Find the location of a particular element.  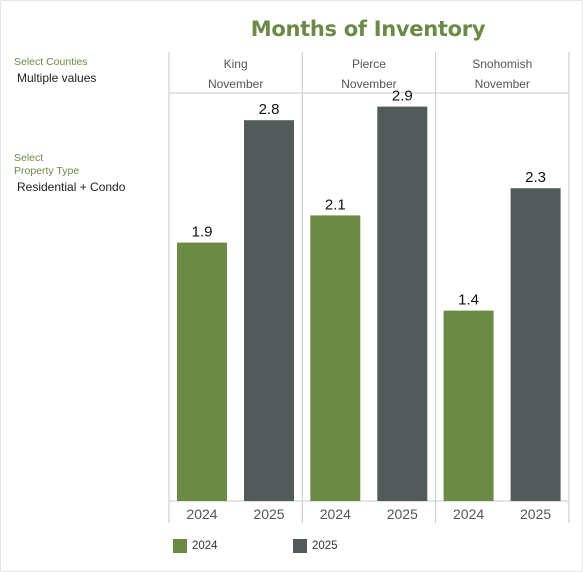

property-type-filter-value: Residential + Condo is located at coordinates (71, 187).